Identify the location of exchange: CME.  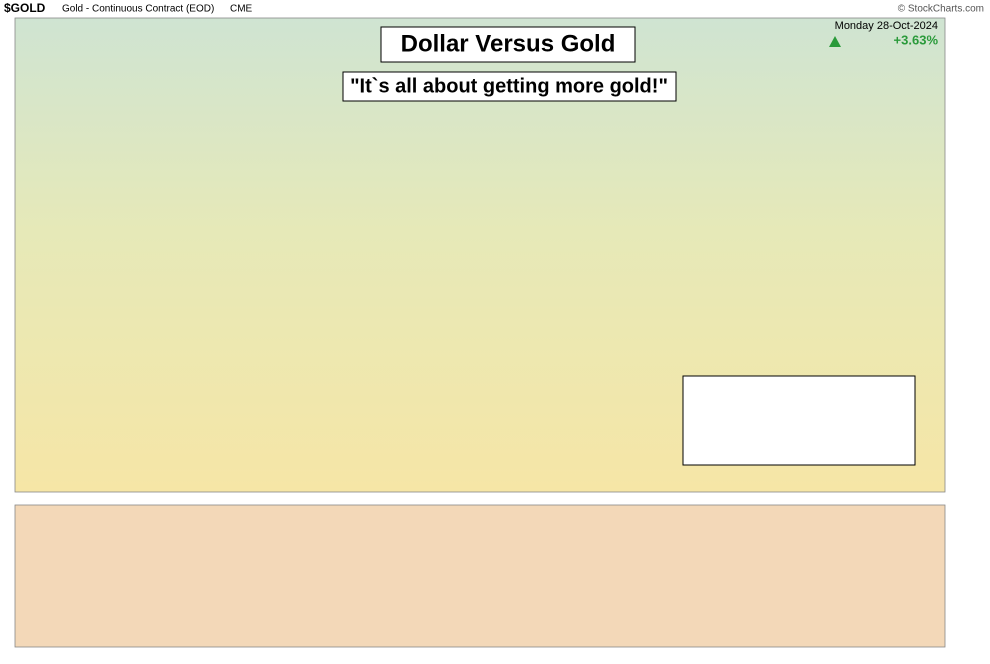
(241, 9).